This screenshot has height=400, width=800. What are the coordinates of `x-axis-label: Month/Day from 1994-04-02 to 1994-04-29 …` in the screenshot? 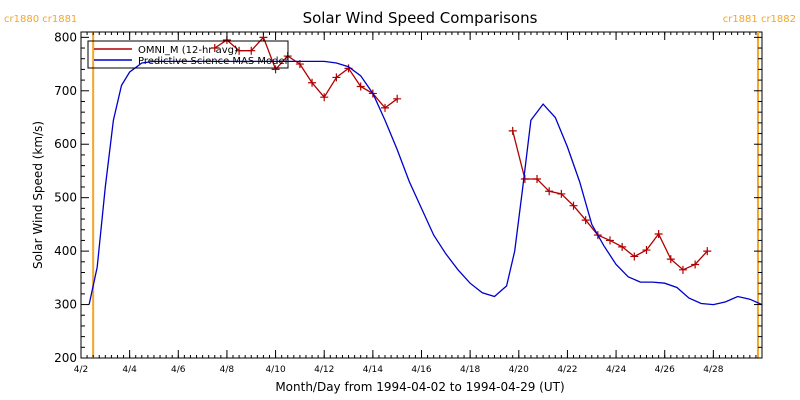 It's located at (419, 387).